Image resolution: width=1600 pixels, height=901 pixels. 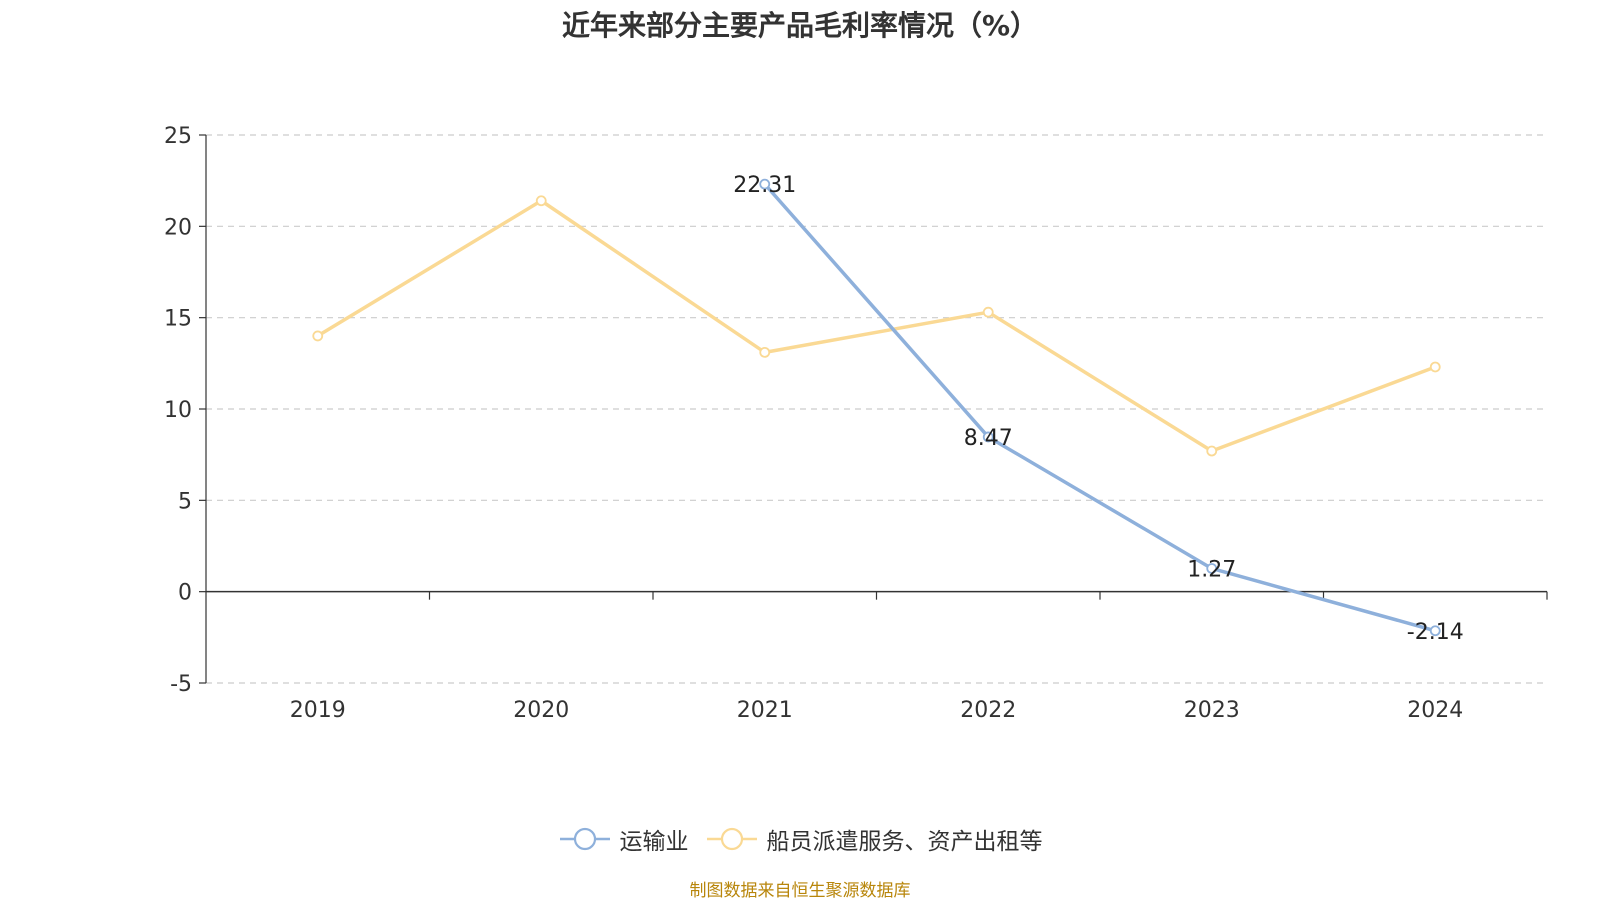 I want to click on y-tick-label: -5, so click(x=181, y=684).